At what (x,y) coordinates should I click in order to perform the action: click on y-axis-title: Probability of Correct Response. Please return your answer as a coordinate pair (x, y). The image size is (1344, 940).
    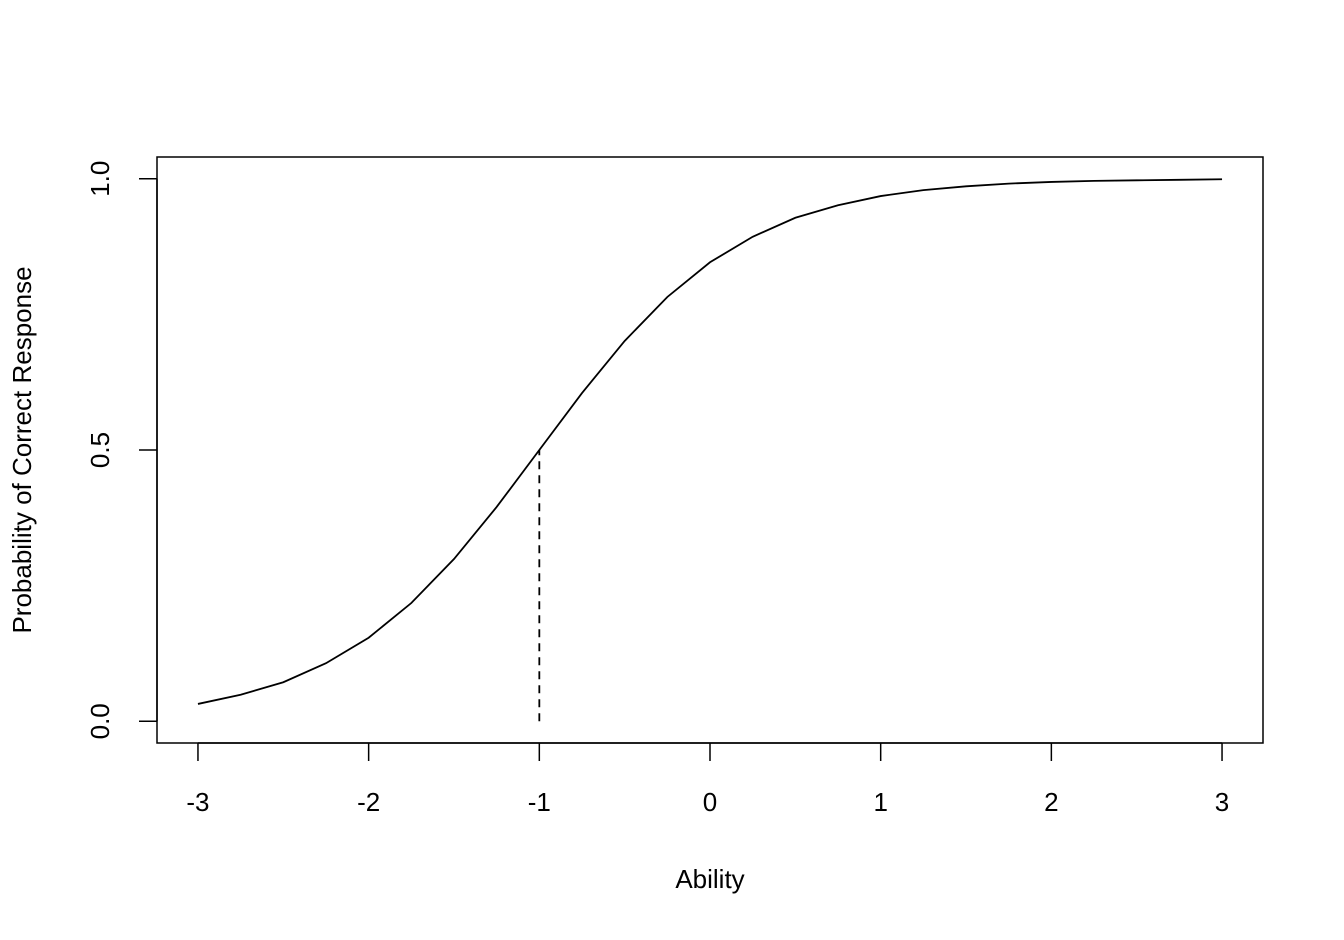
    Looking at the image, I should click on (22, 449).